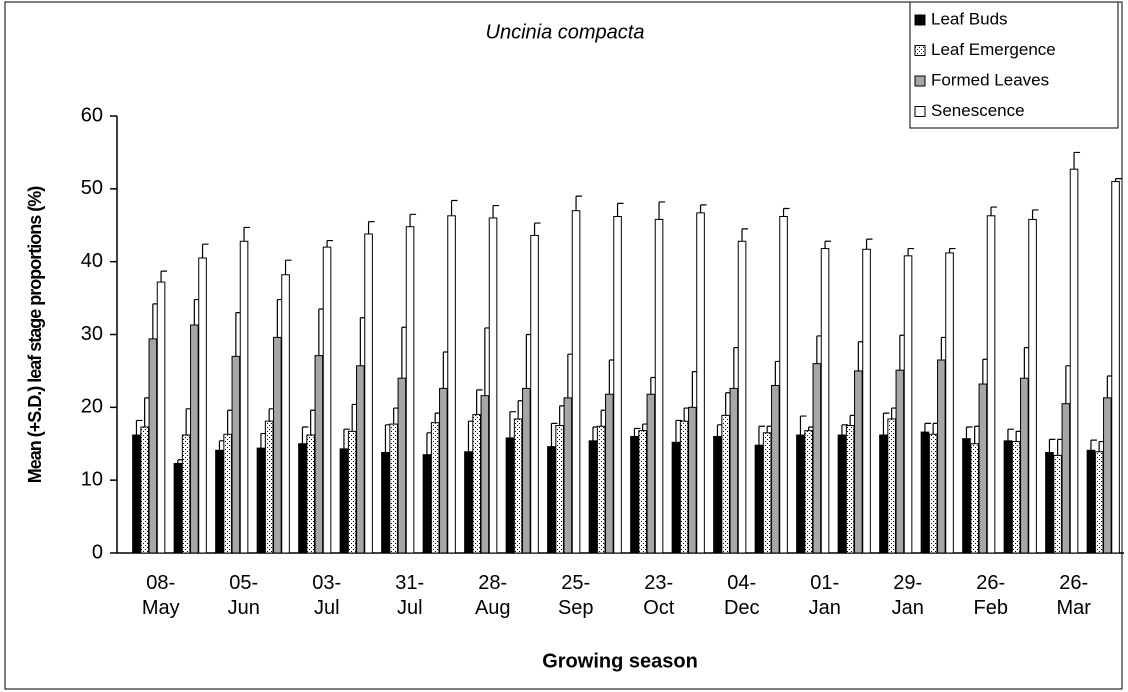  What do you see at coordinates (92, 115) in the screenshot?
I see `y-tick-label: 60` at bounding box center [92, 115].